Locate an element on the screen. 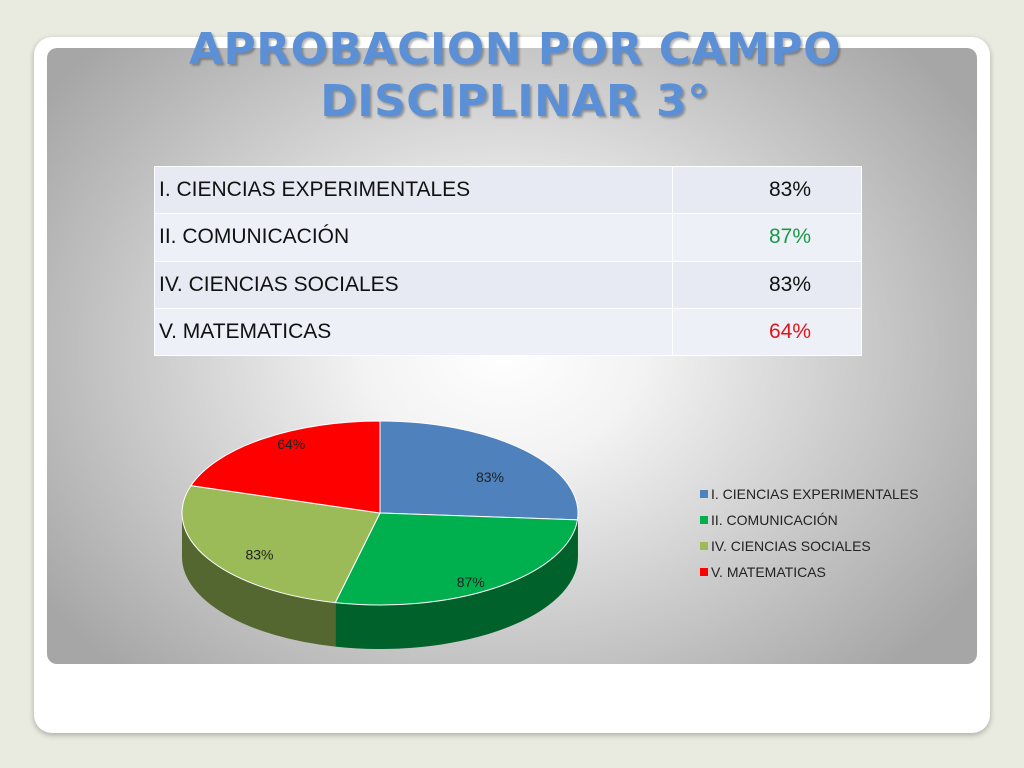 The width and height of the screenshot is (1024, 768). row-label: I. CIENCIAS EXPERIMENTALES is located at coordinates (413, 190).